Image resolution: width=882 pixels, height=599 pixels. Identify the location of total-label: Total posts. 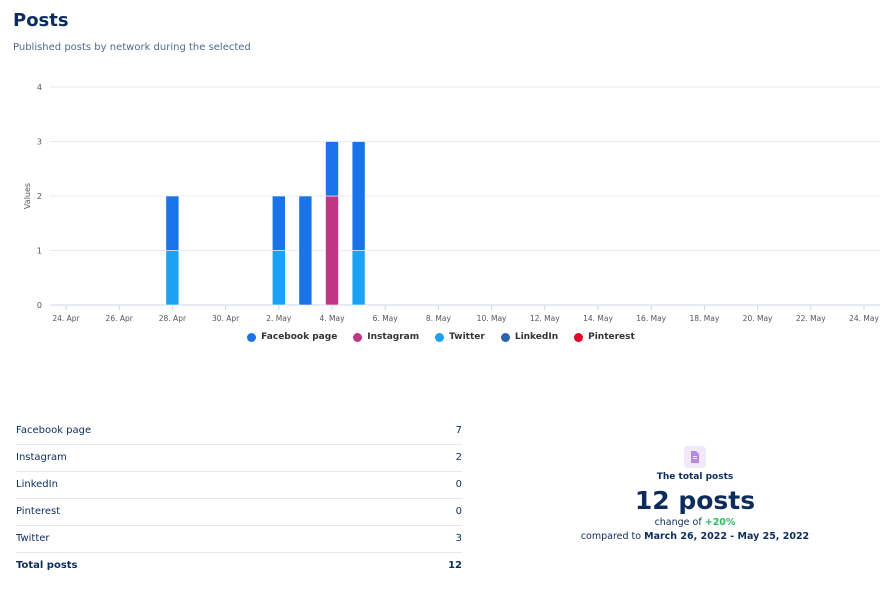
(47, 565).